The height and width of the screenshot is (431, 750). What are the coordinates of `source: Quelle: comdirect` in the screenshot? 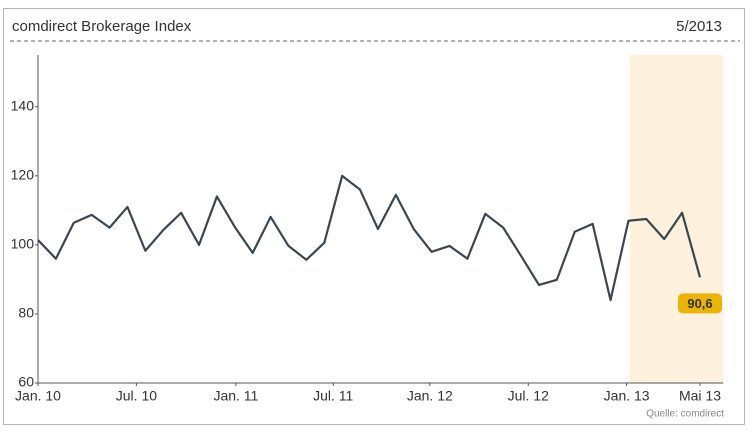 It's located at (685, 414).